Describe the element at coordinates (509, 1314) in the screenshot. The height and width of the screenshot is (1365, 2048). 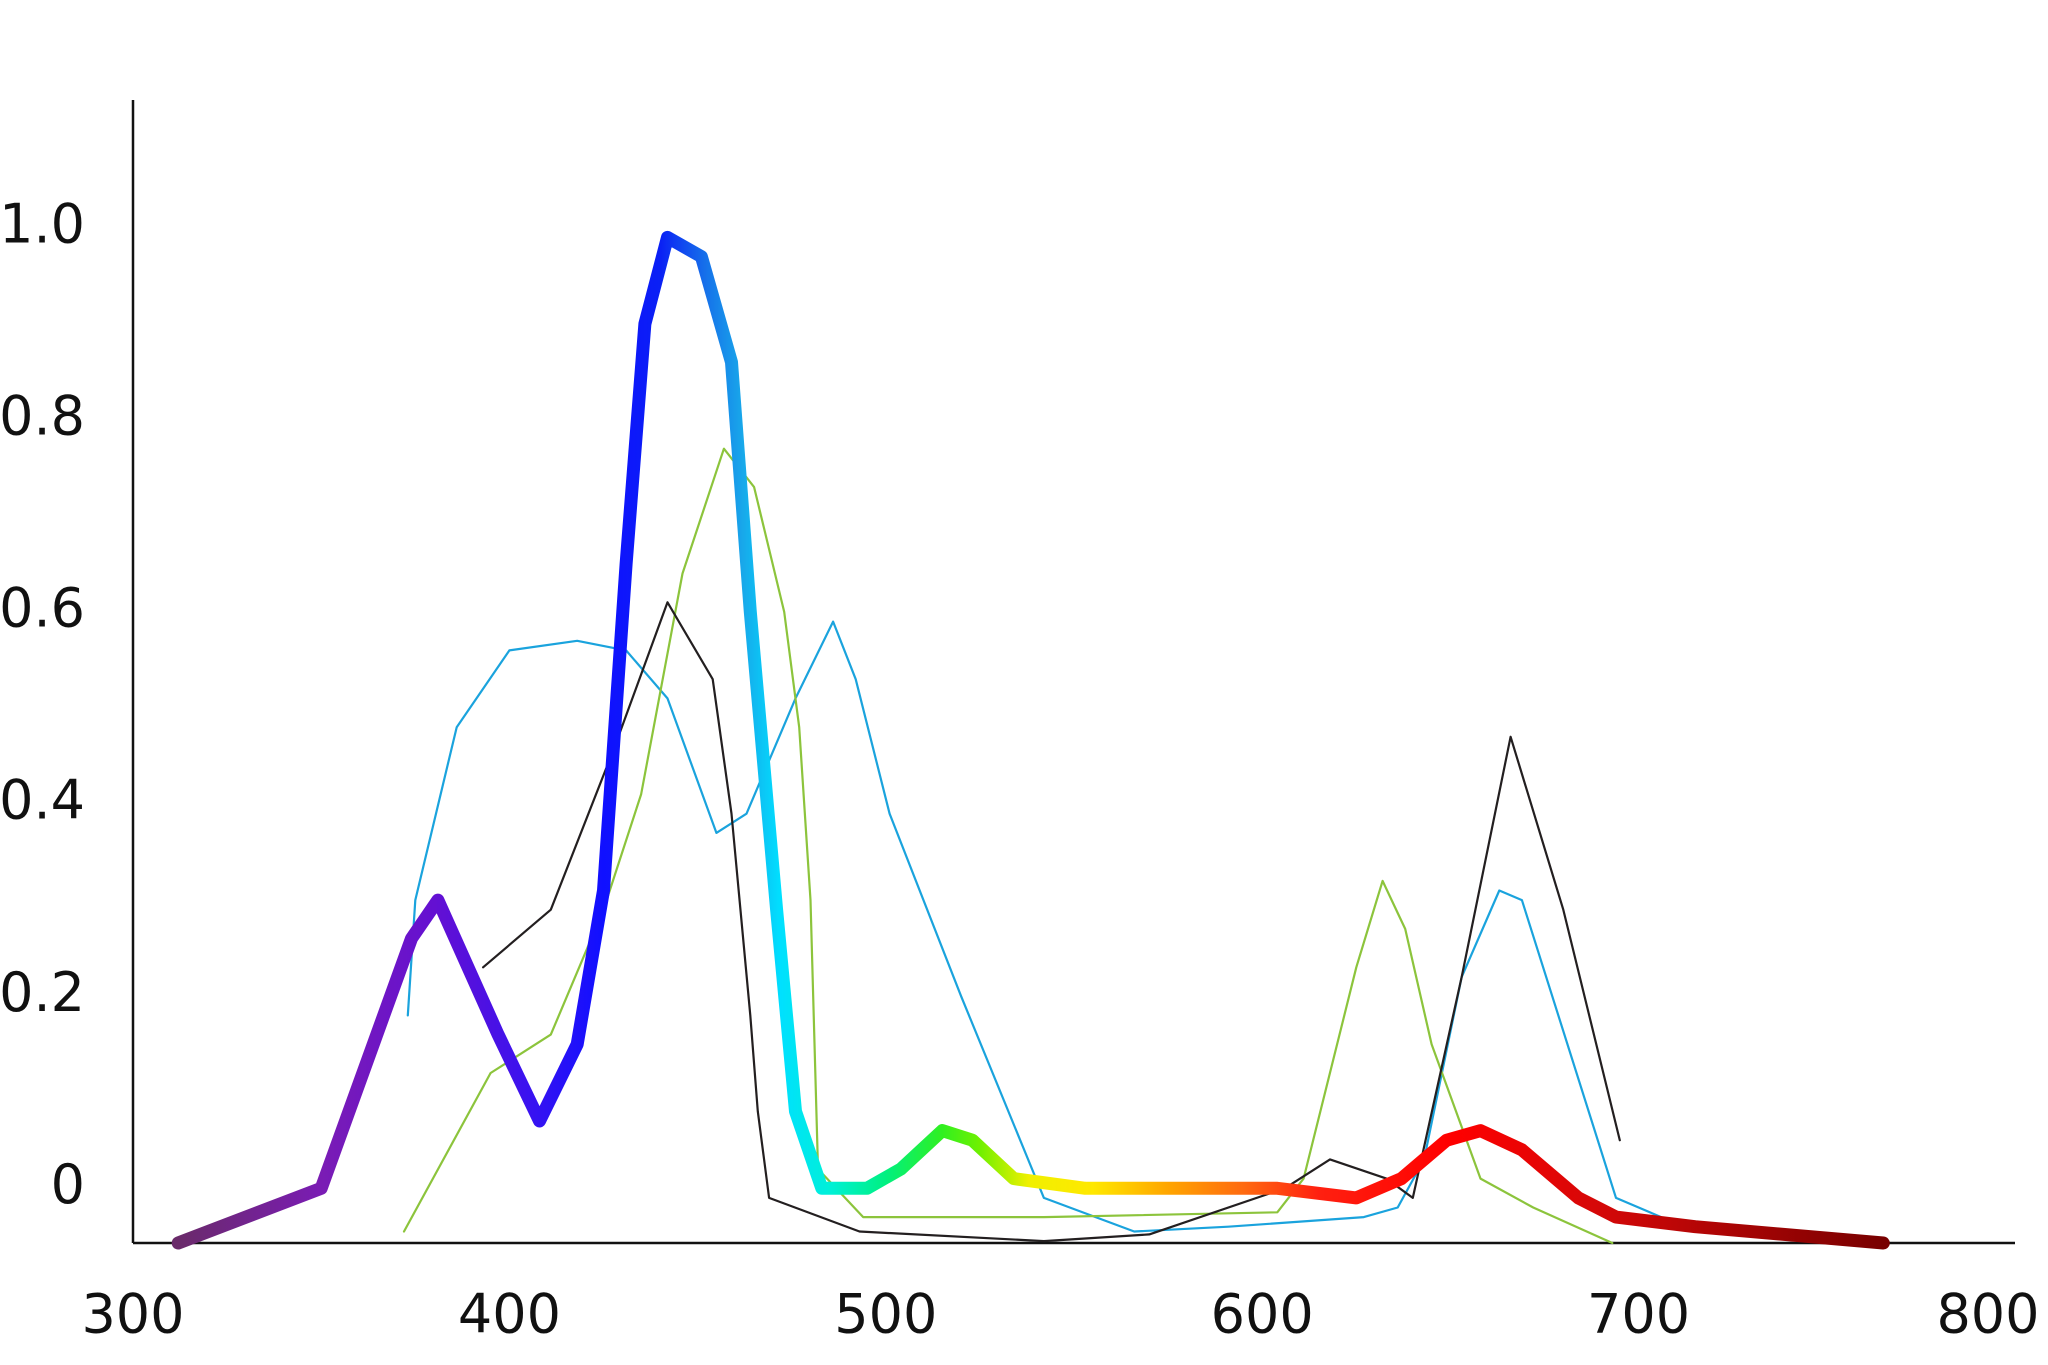
I see `x-tick-label: 400` at that location.